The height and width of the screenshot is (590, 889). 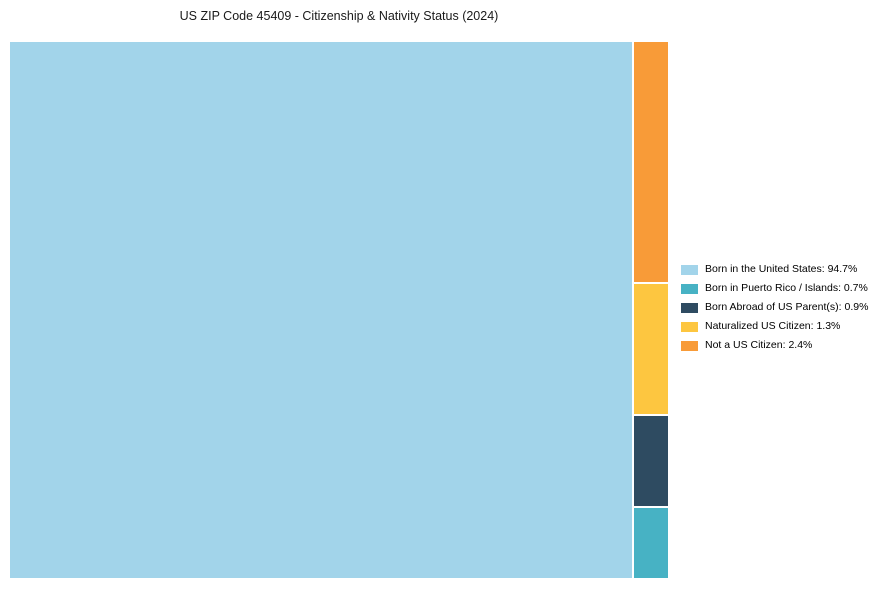 I want to click on legend-label: Born Abroad of US Parent(s): 0.9%, so click(x=787, y=307).